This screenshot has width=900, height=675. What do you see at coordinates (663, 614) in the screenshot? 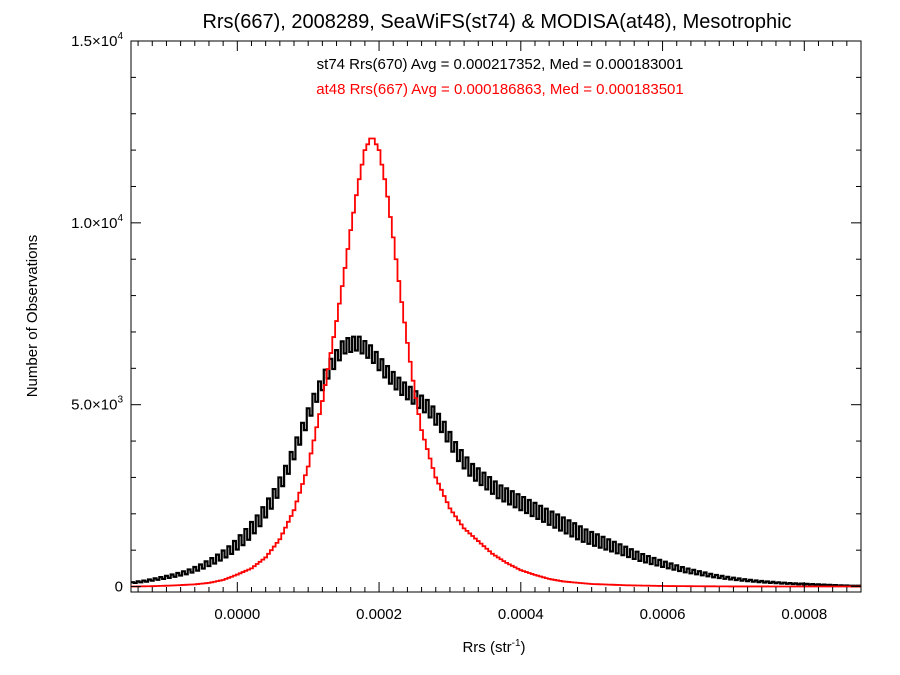
I see `x-tick-label: 0.0006` at bounding box center [663, 614].